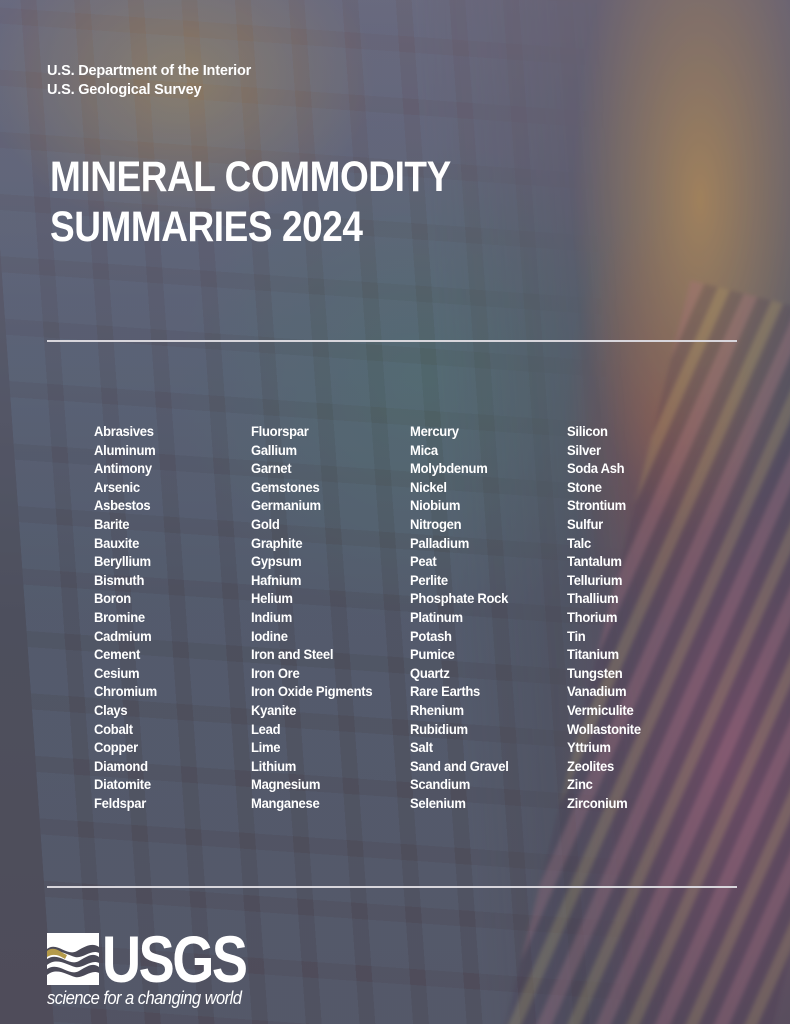  Describe the element at coordinates (587, 431) in the screenshot. I see `commodity-item: Silicon` at that location.